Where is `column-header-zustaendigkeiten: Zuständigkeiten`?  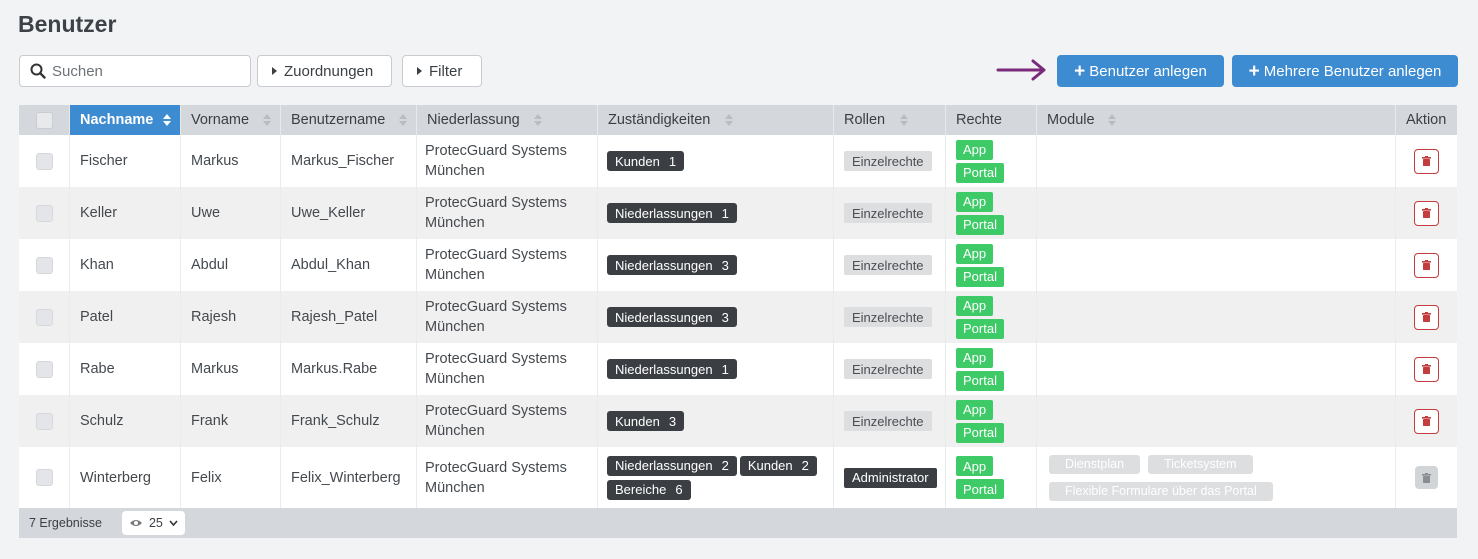 column-header-zustaendigkeiten: Zuständigkeiten is located at coordinates (716, 120).